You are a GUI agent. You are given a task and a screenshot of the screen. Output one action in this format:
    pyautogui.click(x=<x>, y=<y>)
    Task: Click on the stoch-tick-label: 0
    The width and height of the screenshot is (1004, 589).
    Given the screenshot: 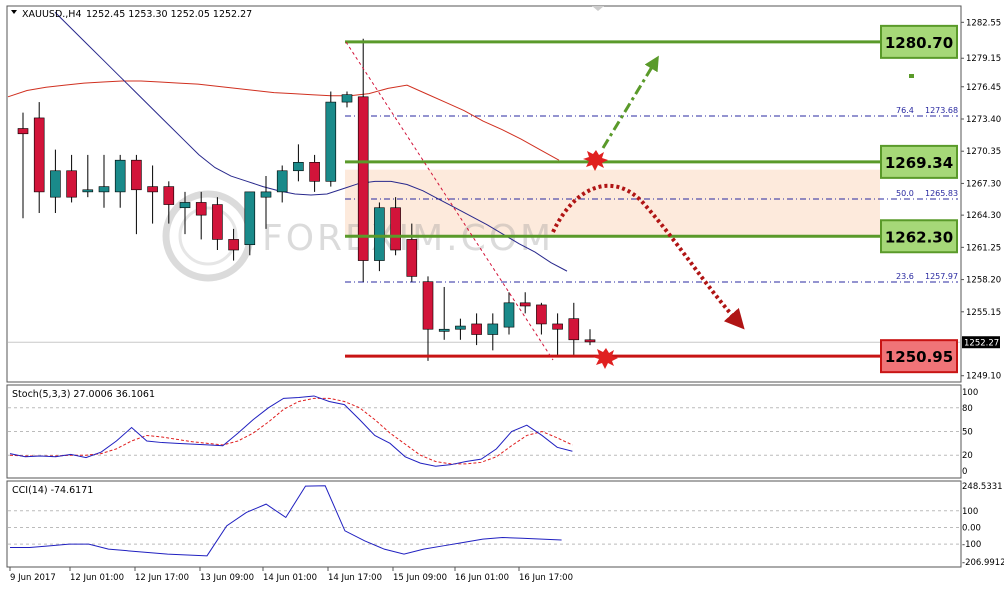 What is the action you would take?
    pyautogui.click(x=964, y=472)
    